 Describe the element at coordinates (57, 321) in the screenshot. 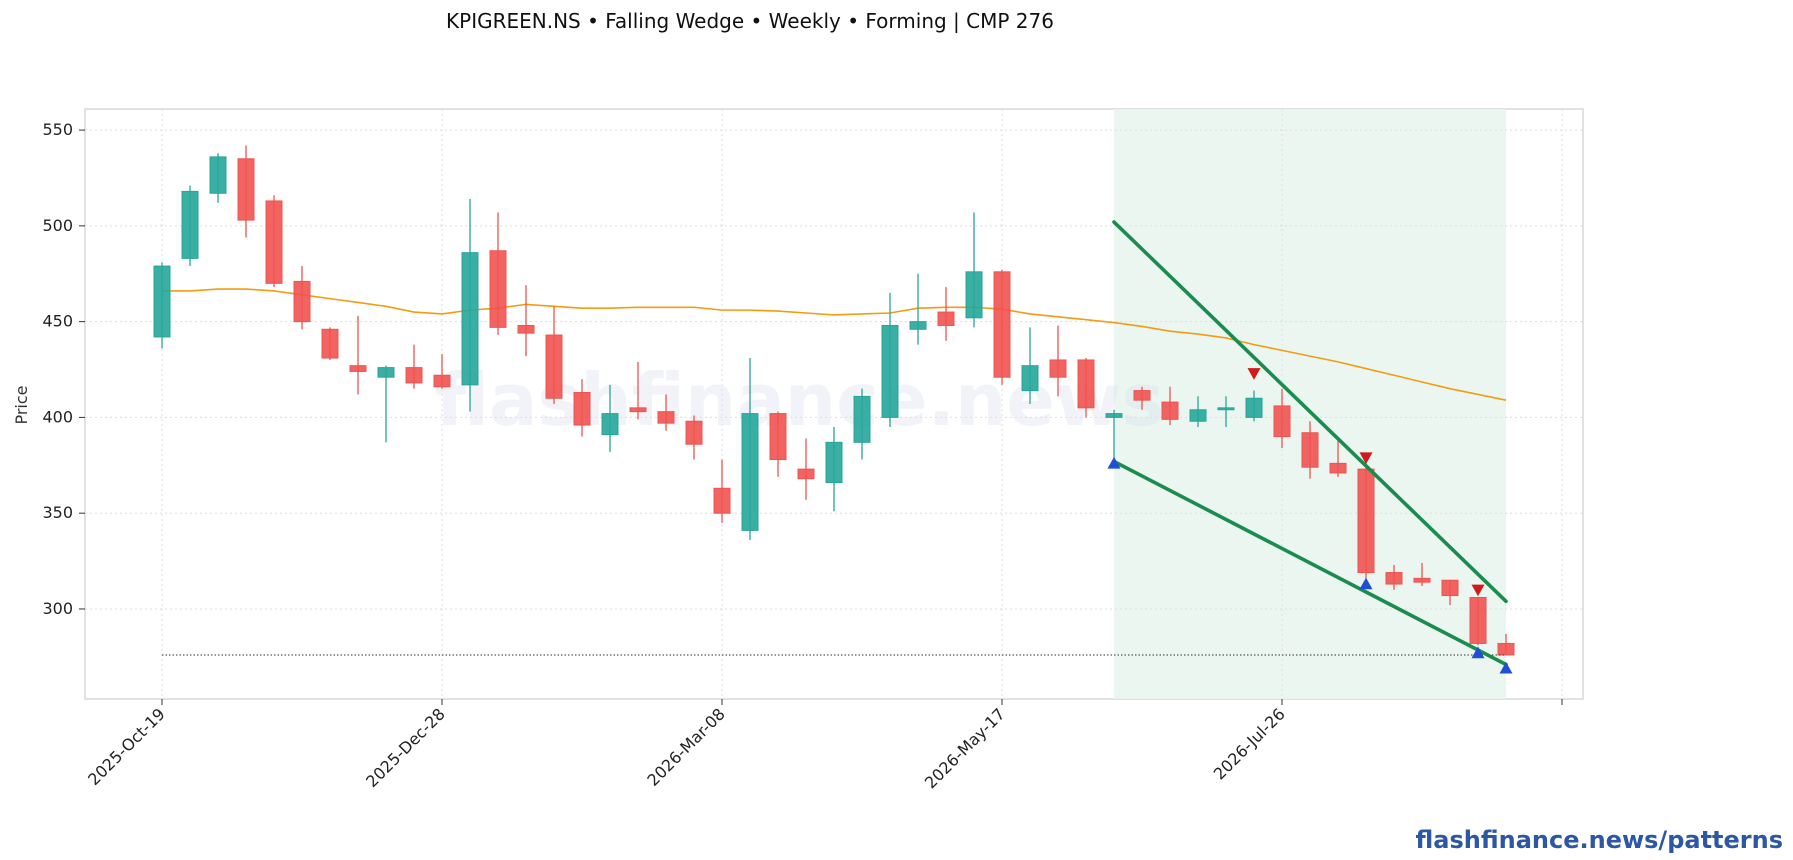

I see `y-tick-label: 450` at that location.